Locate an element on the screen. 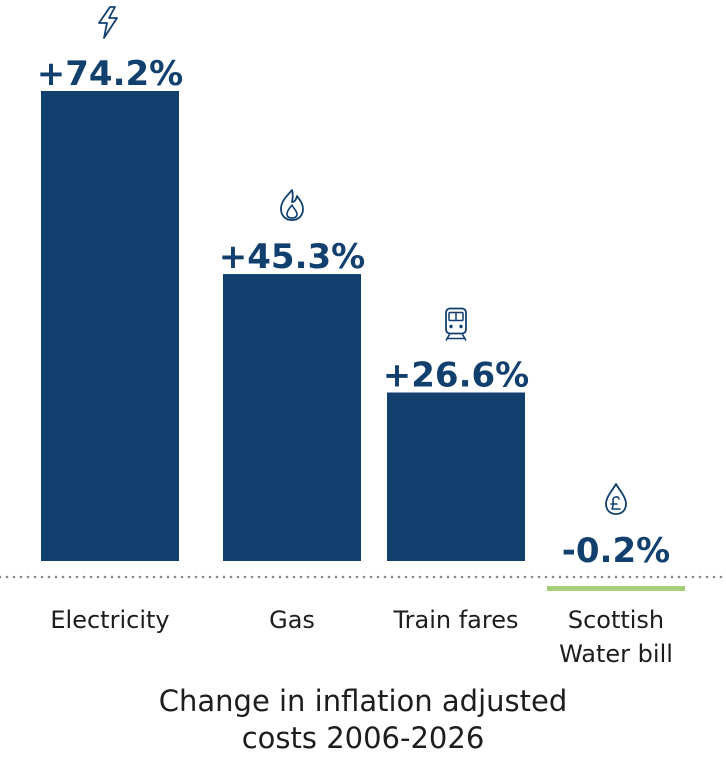  value-label-2: +26.6% is located at coordinates (456, 376).